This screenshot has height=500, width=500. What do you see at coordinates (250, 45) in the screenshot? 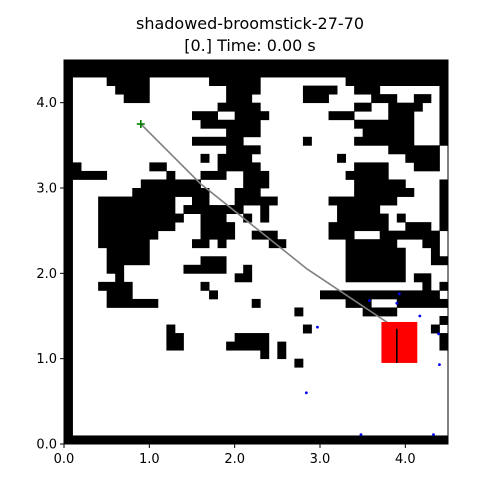
I see `plot-subtitle: [0.] Time: 0.00 s` at bounding box center [250, 45].